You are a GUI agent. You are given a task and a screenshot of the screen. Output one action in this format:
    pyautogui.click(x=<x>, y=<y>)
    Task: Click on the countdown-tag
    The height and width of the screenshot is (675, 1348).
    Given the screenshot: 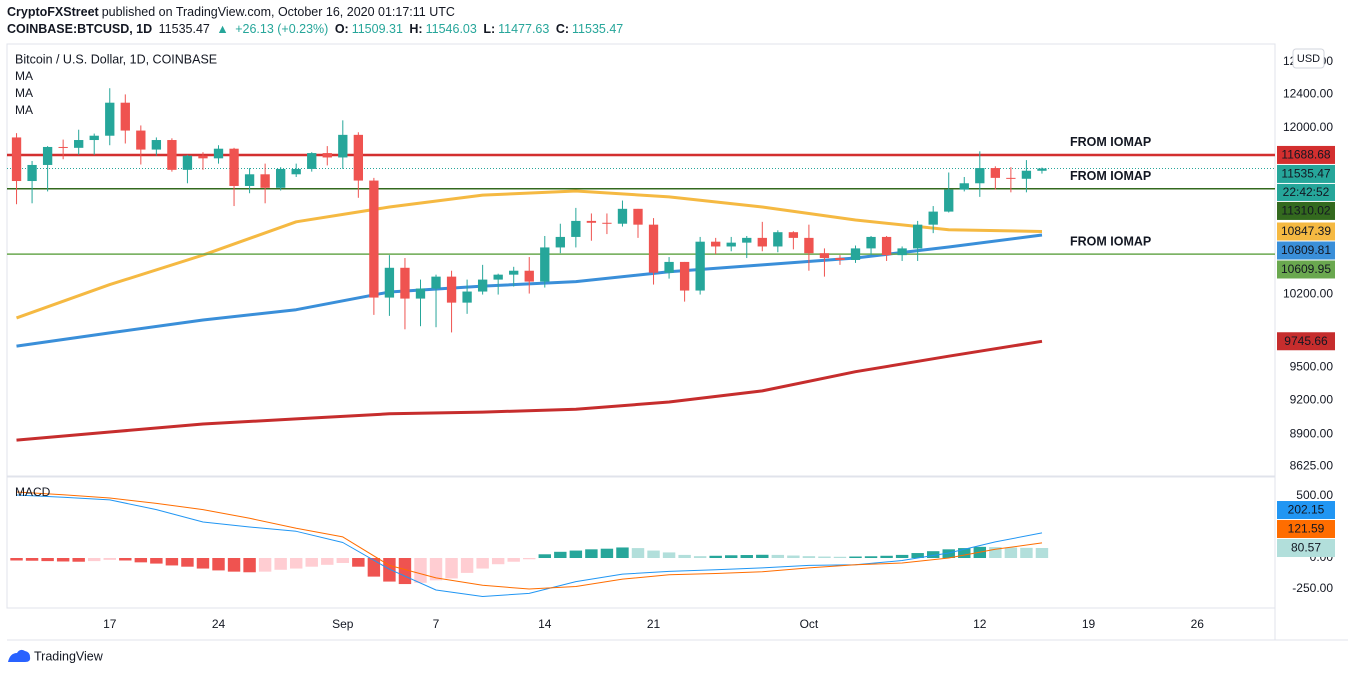 What is the action you would take?
    pyautogui.click(x=1306, y=192)
    